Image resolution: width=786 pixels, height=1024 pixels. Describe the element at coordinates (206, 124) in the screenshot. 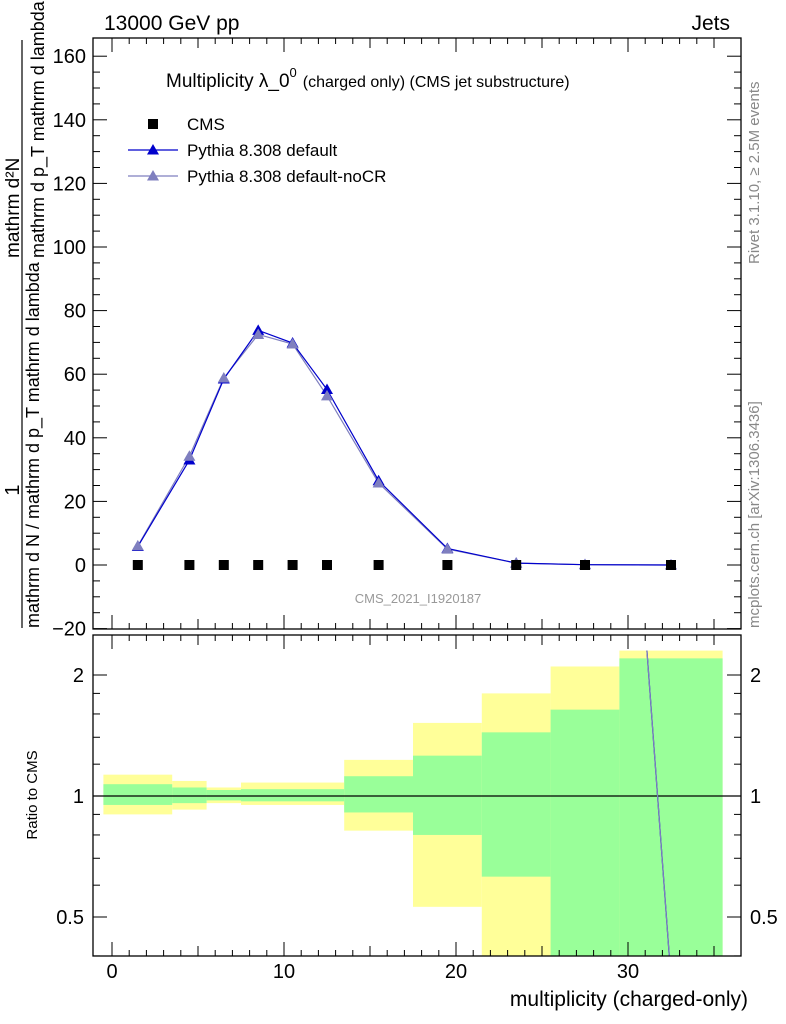

I see `legend-label-cms: CMS` at that location.